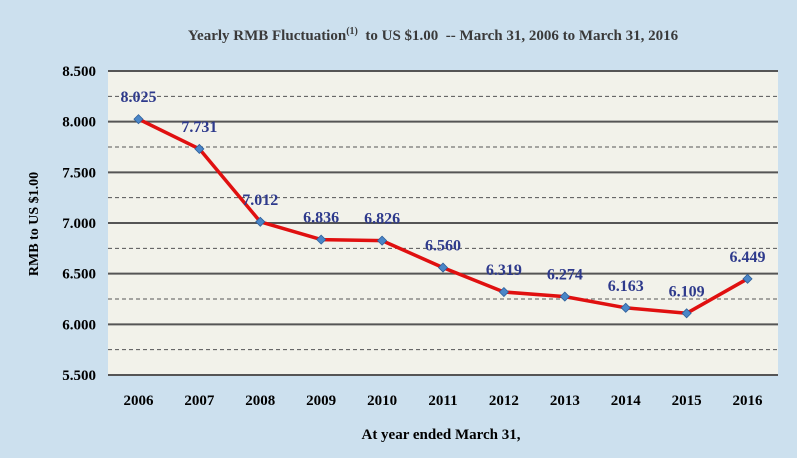 The image size is (797, 463). I want to click on x-tick-label: 2008, so click(260, 401).